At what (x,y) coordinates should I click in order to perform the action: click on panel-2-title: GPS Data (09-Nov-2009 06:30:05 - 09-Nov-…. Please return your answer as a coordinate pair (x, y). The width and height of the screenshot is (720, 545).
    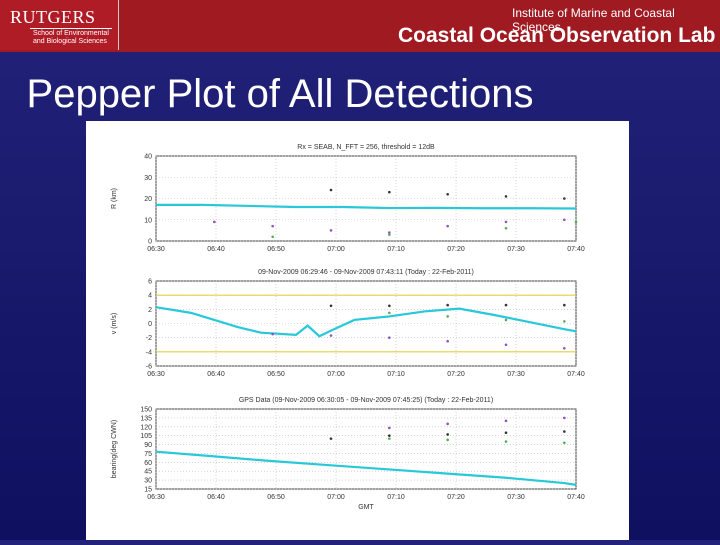
    Looking at the image, I should click on (366, 400).